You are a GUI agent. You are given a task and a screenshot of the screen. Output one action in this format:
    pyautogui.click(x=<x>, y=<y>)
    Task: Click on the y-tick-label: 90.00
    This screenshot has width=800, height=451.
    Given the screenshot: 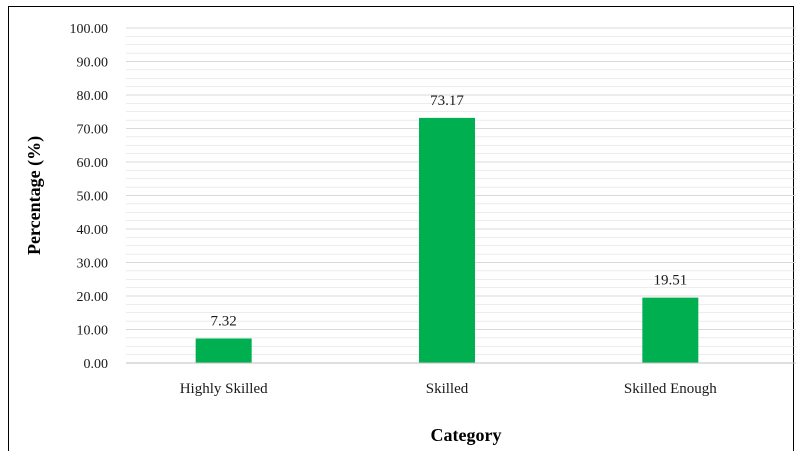 What is the action you would take?
    pyautogui.click(x=93, y=63)
    